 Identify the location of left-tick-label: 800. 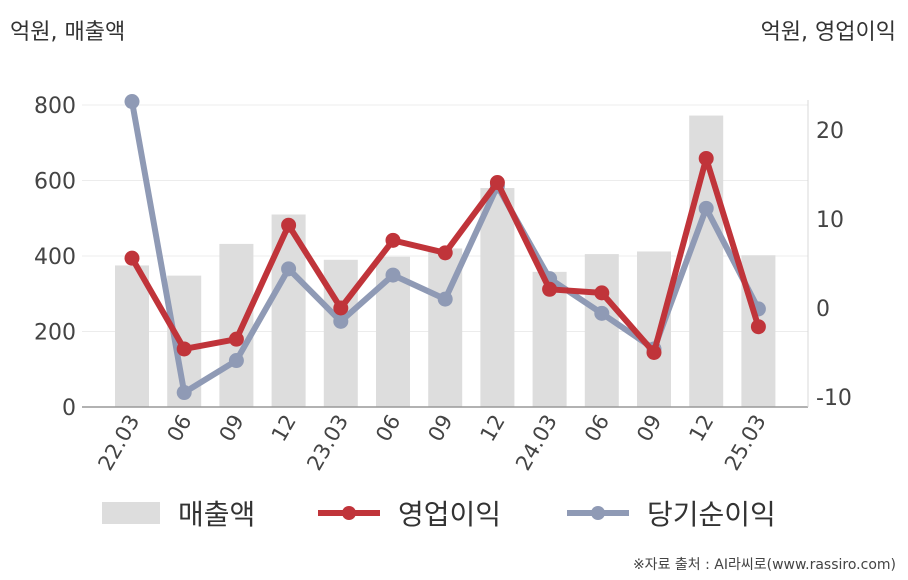
(55, 106).